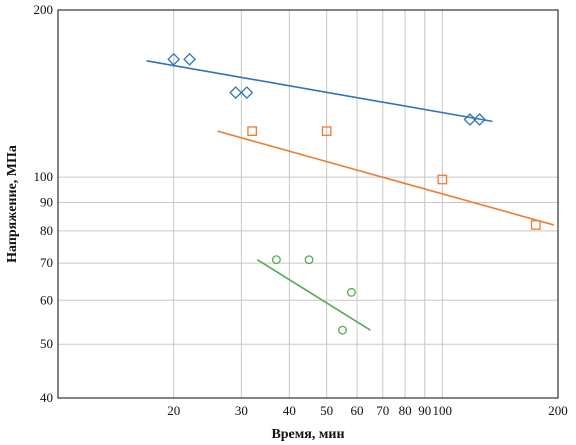  Describe the element at coordinates (46, 262) in the screenshot. I see `y-tick-label: 70` at that location.